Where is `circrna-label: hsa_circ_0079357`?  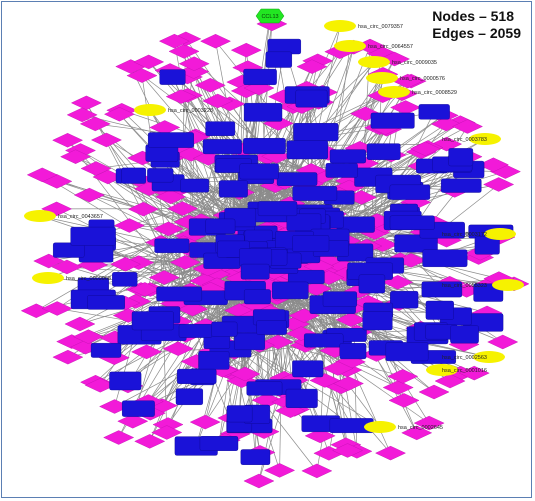 circrna-label: hsa_circ_0079357 is located at coordinates (380, 27).